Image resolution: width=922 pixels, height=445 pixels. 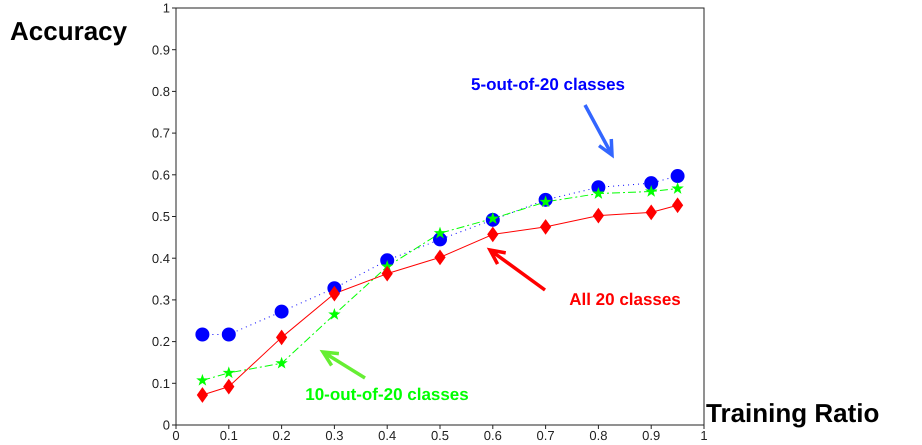 What do you see at coordinates (651, 436) in the screenshot?
I see `x-tick-label: 0.9` at bounding box center [651, 436].